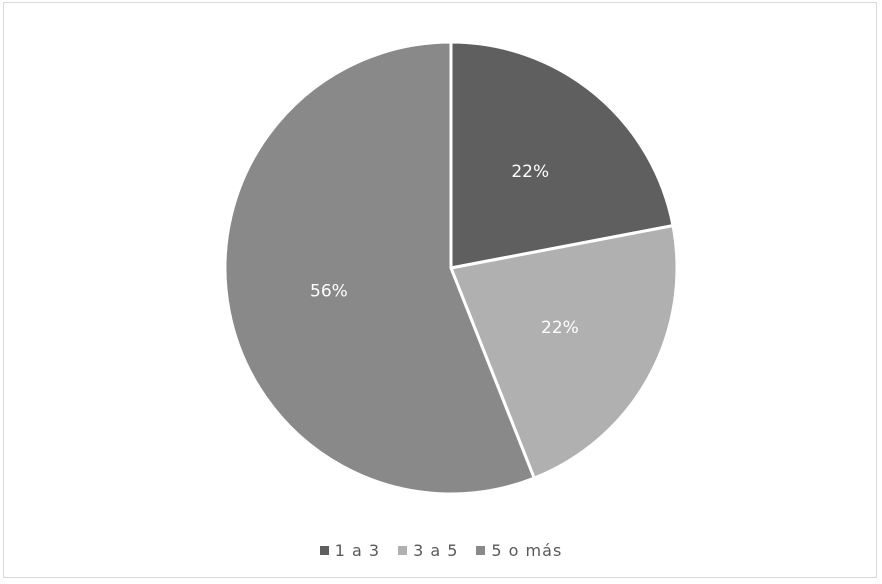 The image size is (882, 584). I want to click on legend-swatch-5-o-mas, so click(481, 550).